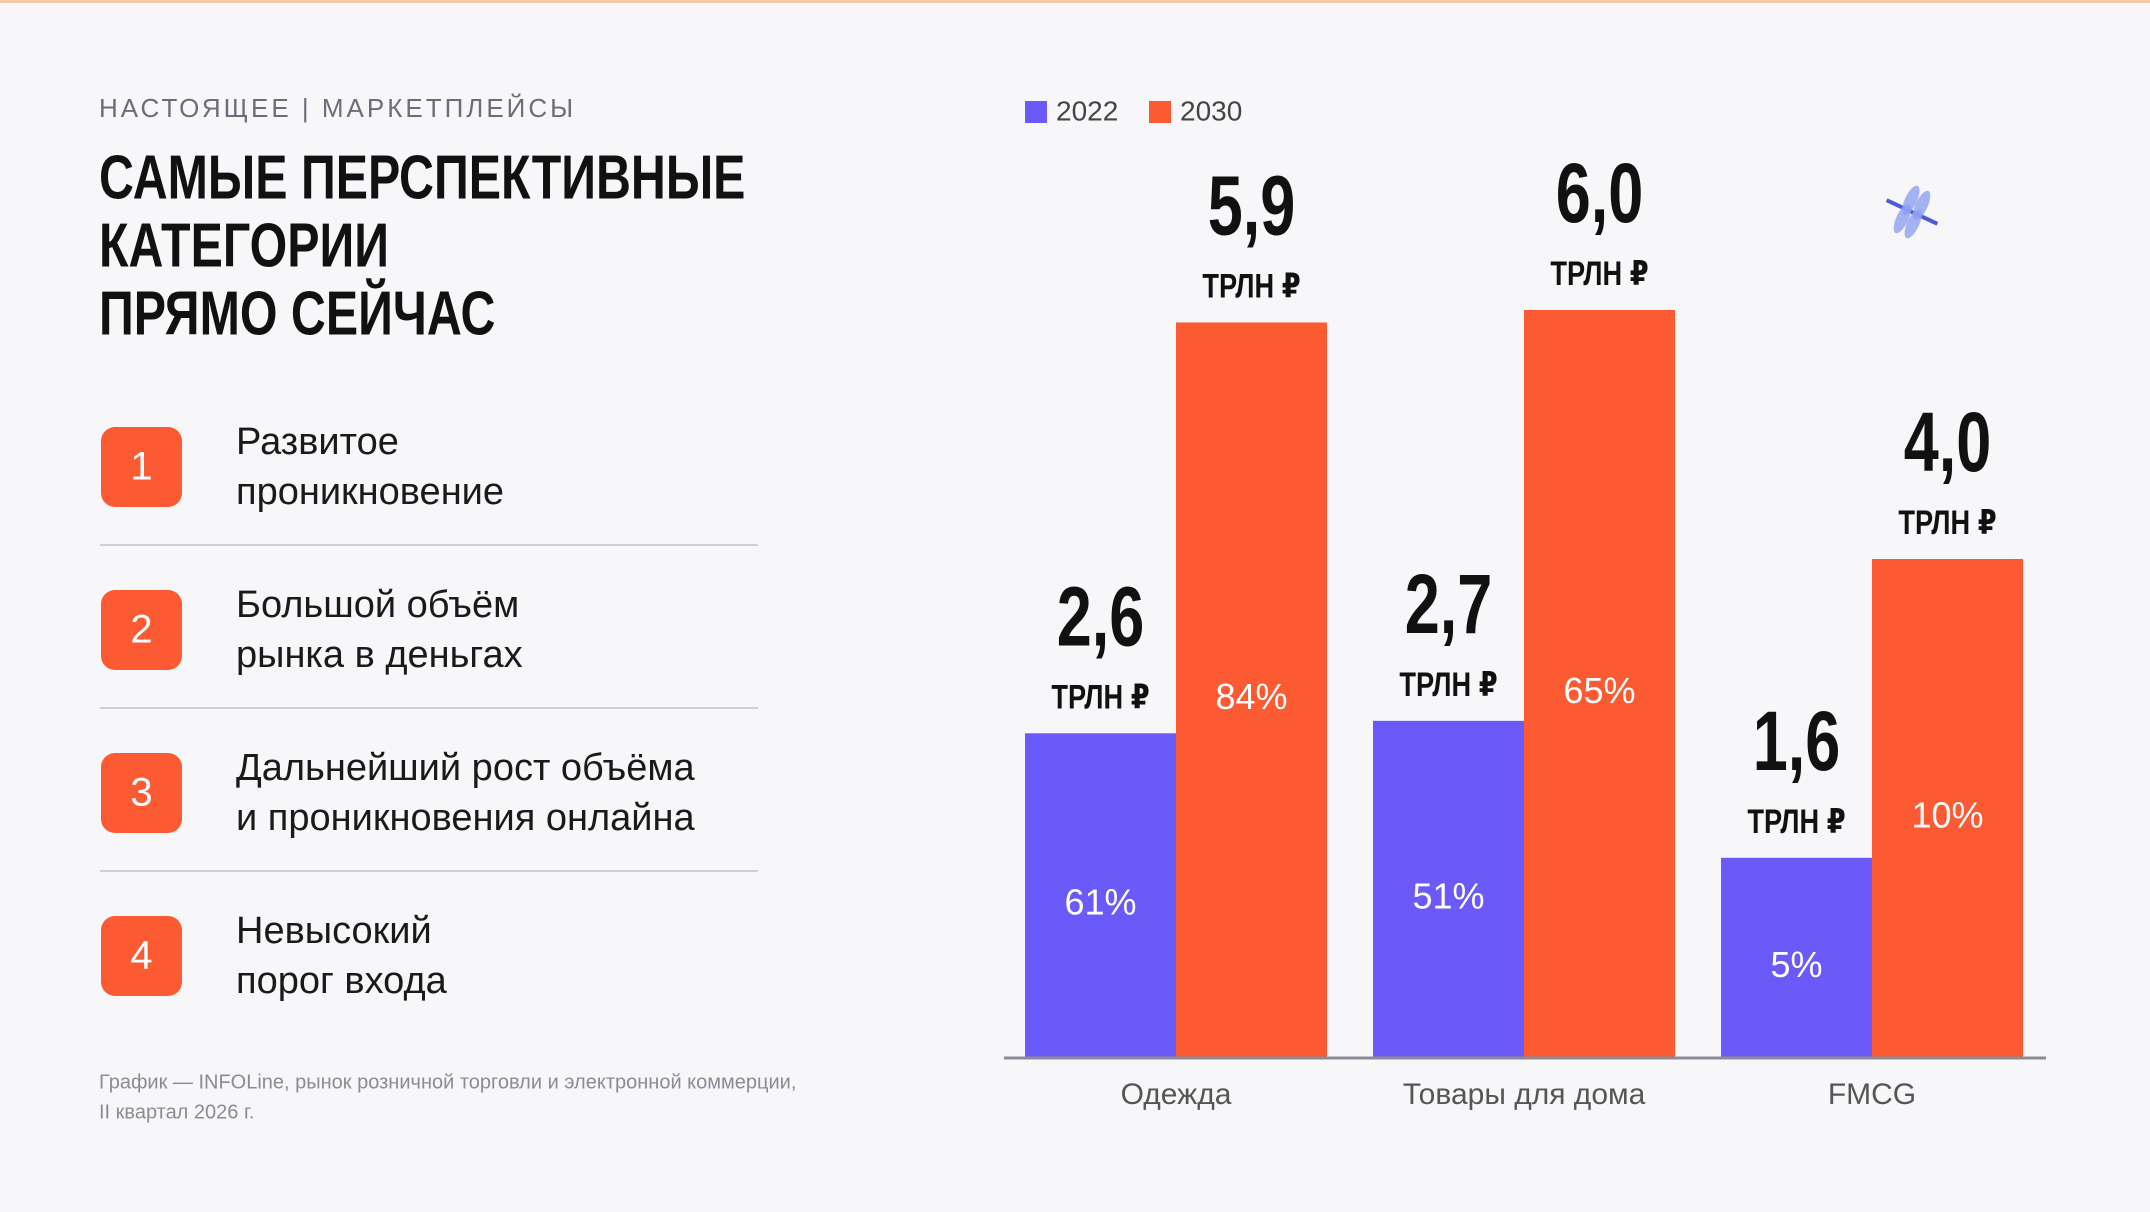 This screenshot has width=2150, height=1212. Describe the element at coordinates (1872, 1094) in the screenshot. I see `x-tick-label: FMCG` at that location.